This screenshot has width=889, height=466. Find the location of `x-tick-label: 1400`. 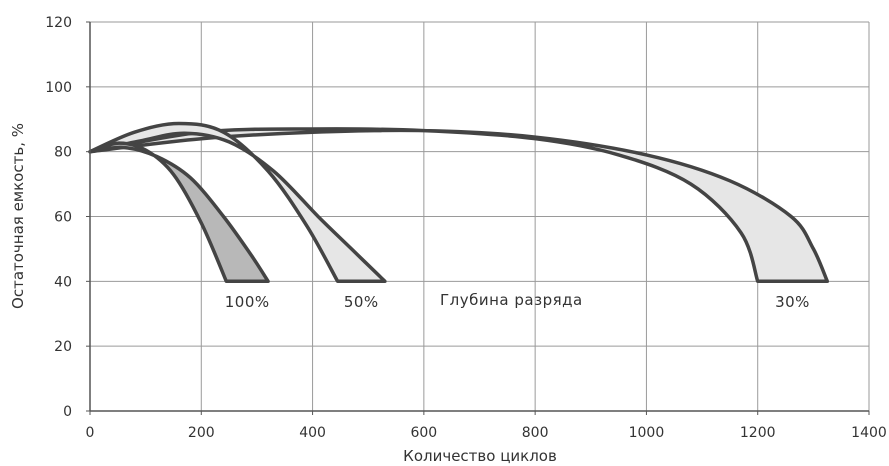

x-tick-label: 1400 is located at coordinates (869, 433).